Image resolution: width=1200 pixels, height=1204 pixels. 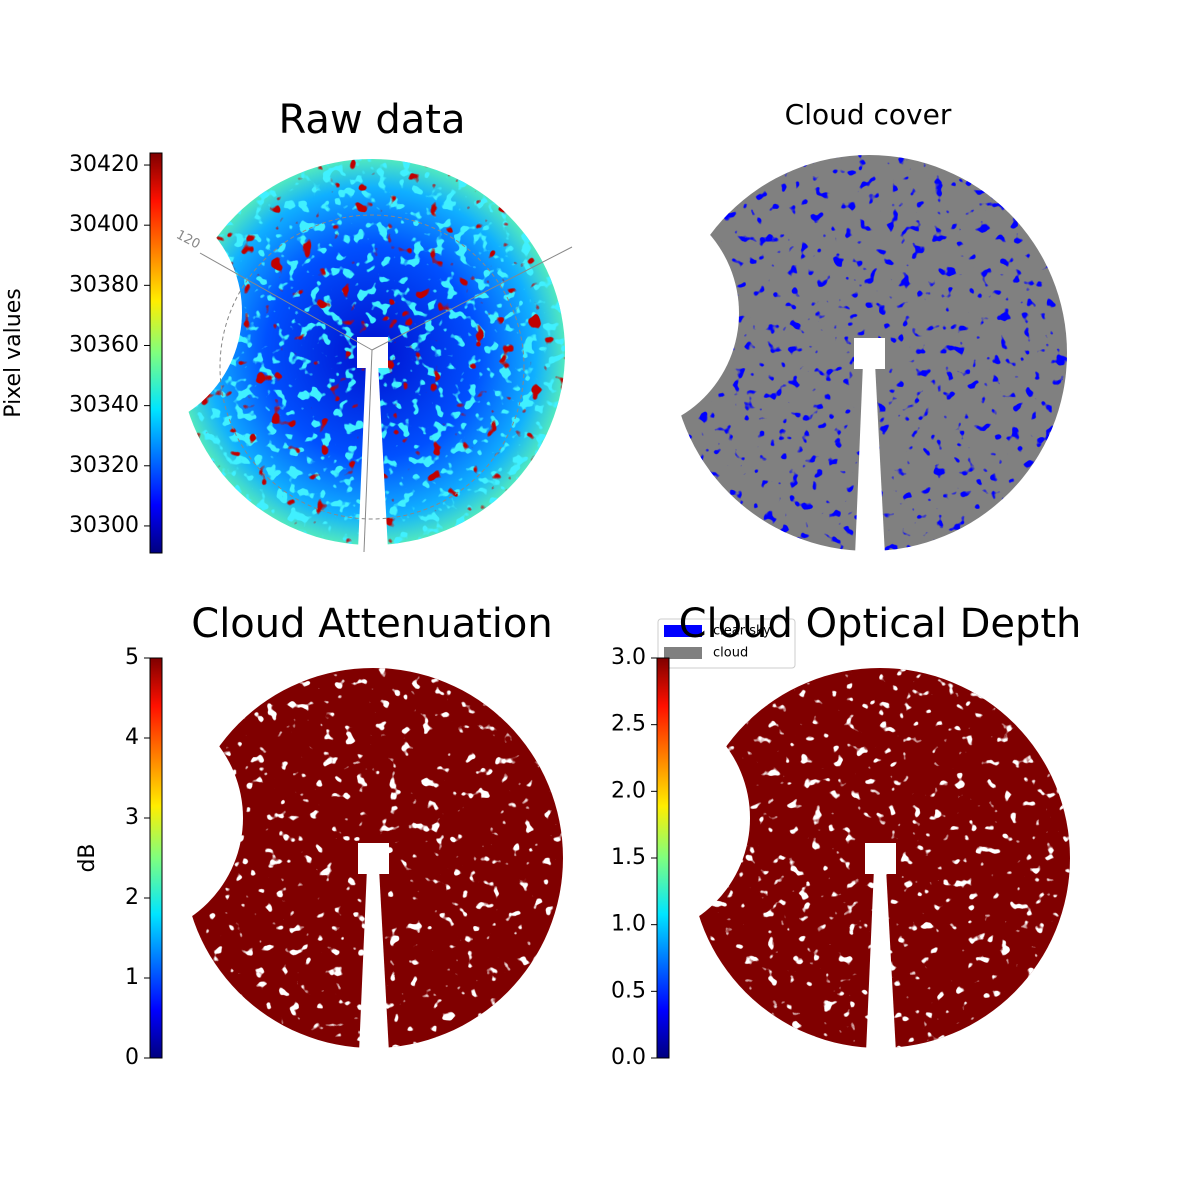 I want to click on colorbar-tick-label: 30300, so click(x=104, y=525).